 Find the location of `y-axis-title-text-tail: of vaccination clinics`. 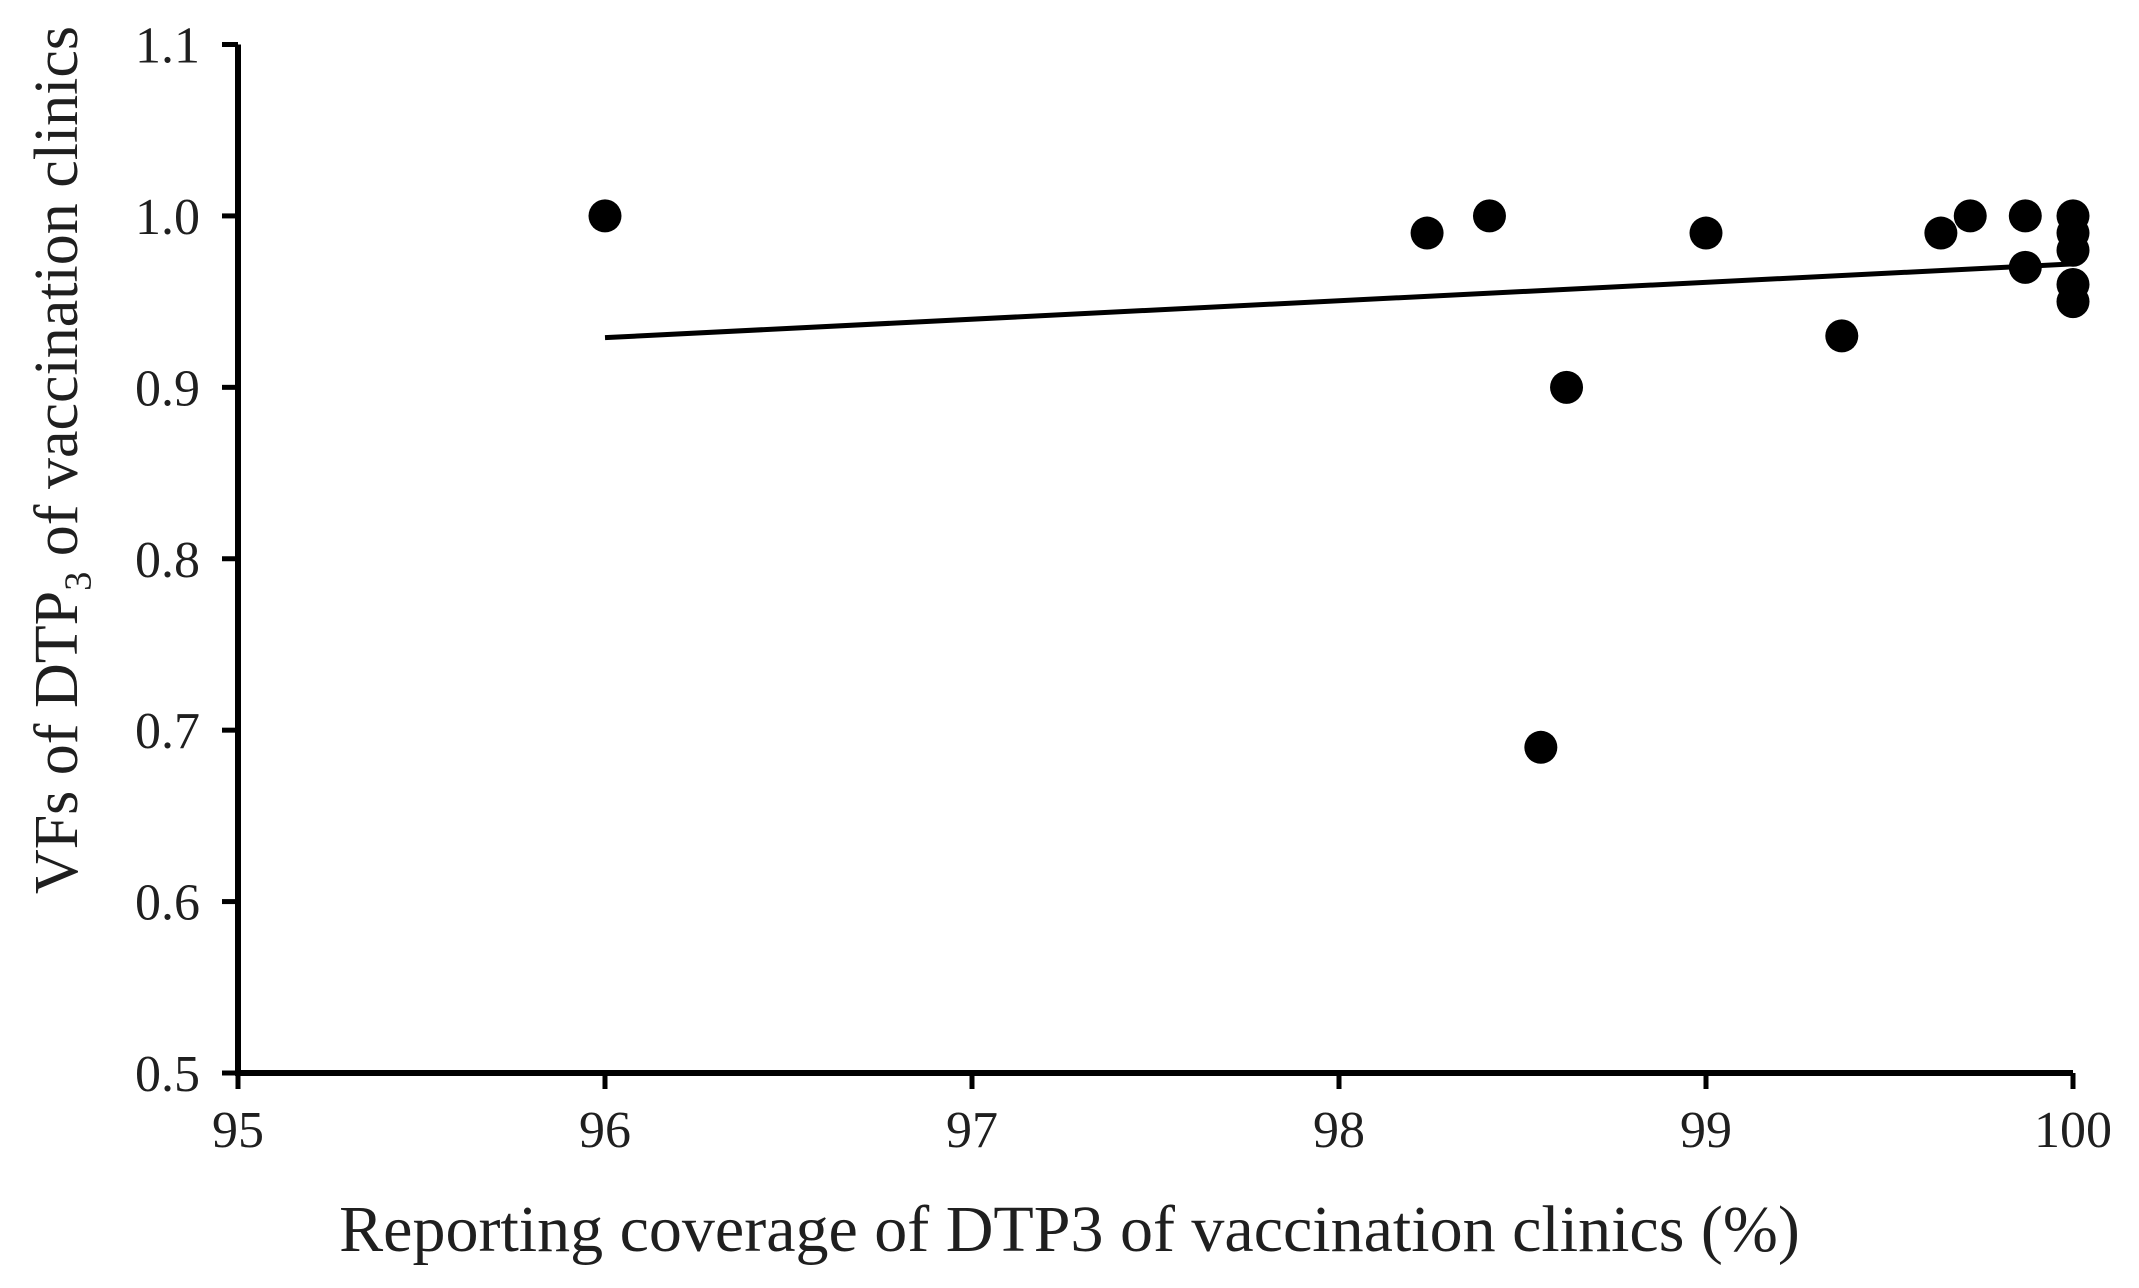

y-axis-title-text-tail: of vaccination clinics is located at coordinates (57, 298).